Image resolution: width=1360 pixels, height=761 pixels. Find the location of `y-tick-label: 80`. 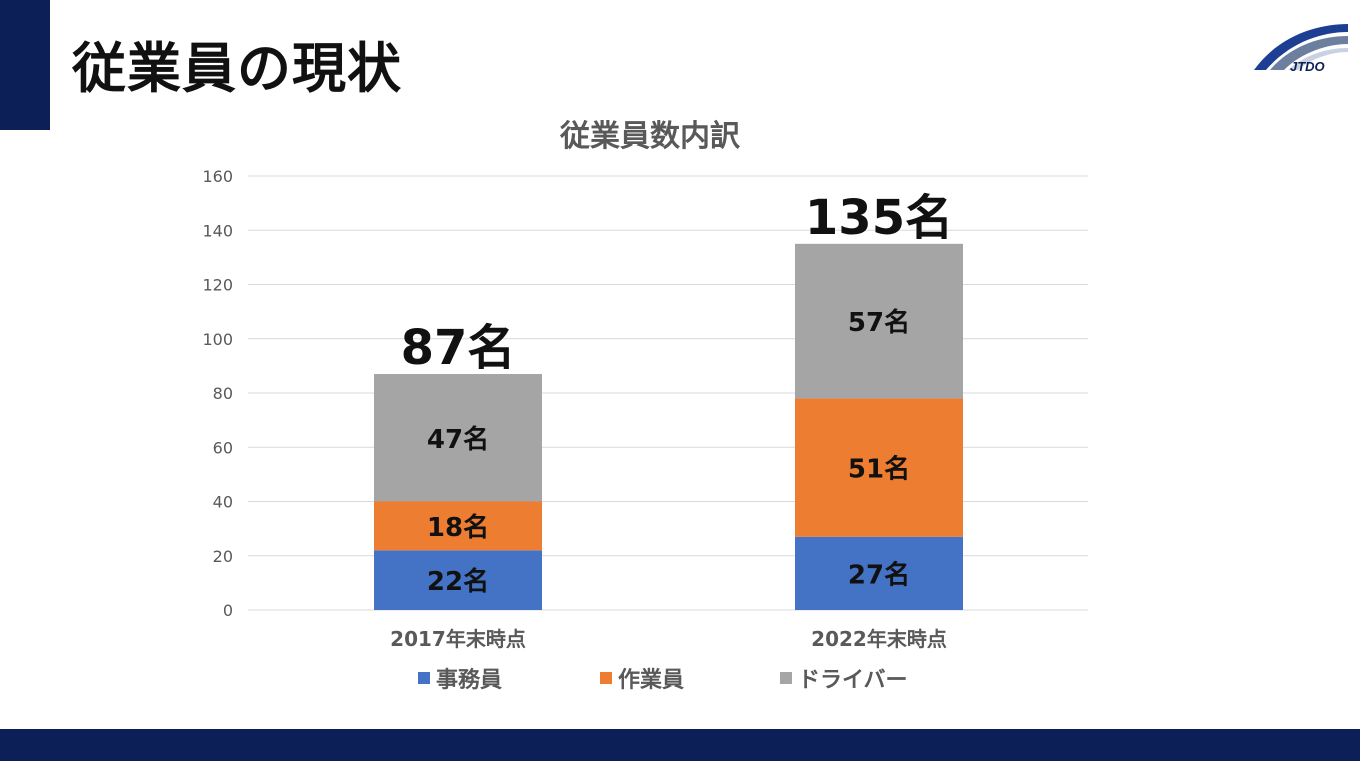

y-tick-label: 80 is located at coordinates (223, 393).